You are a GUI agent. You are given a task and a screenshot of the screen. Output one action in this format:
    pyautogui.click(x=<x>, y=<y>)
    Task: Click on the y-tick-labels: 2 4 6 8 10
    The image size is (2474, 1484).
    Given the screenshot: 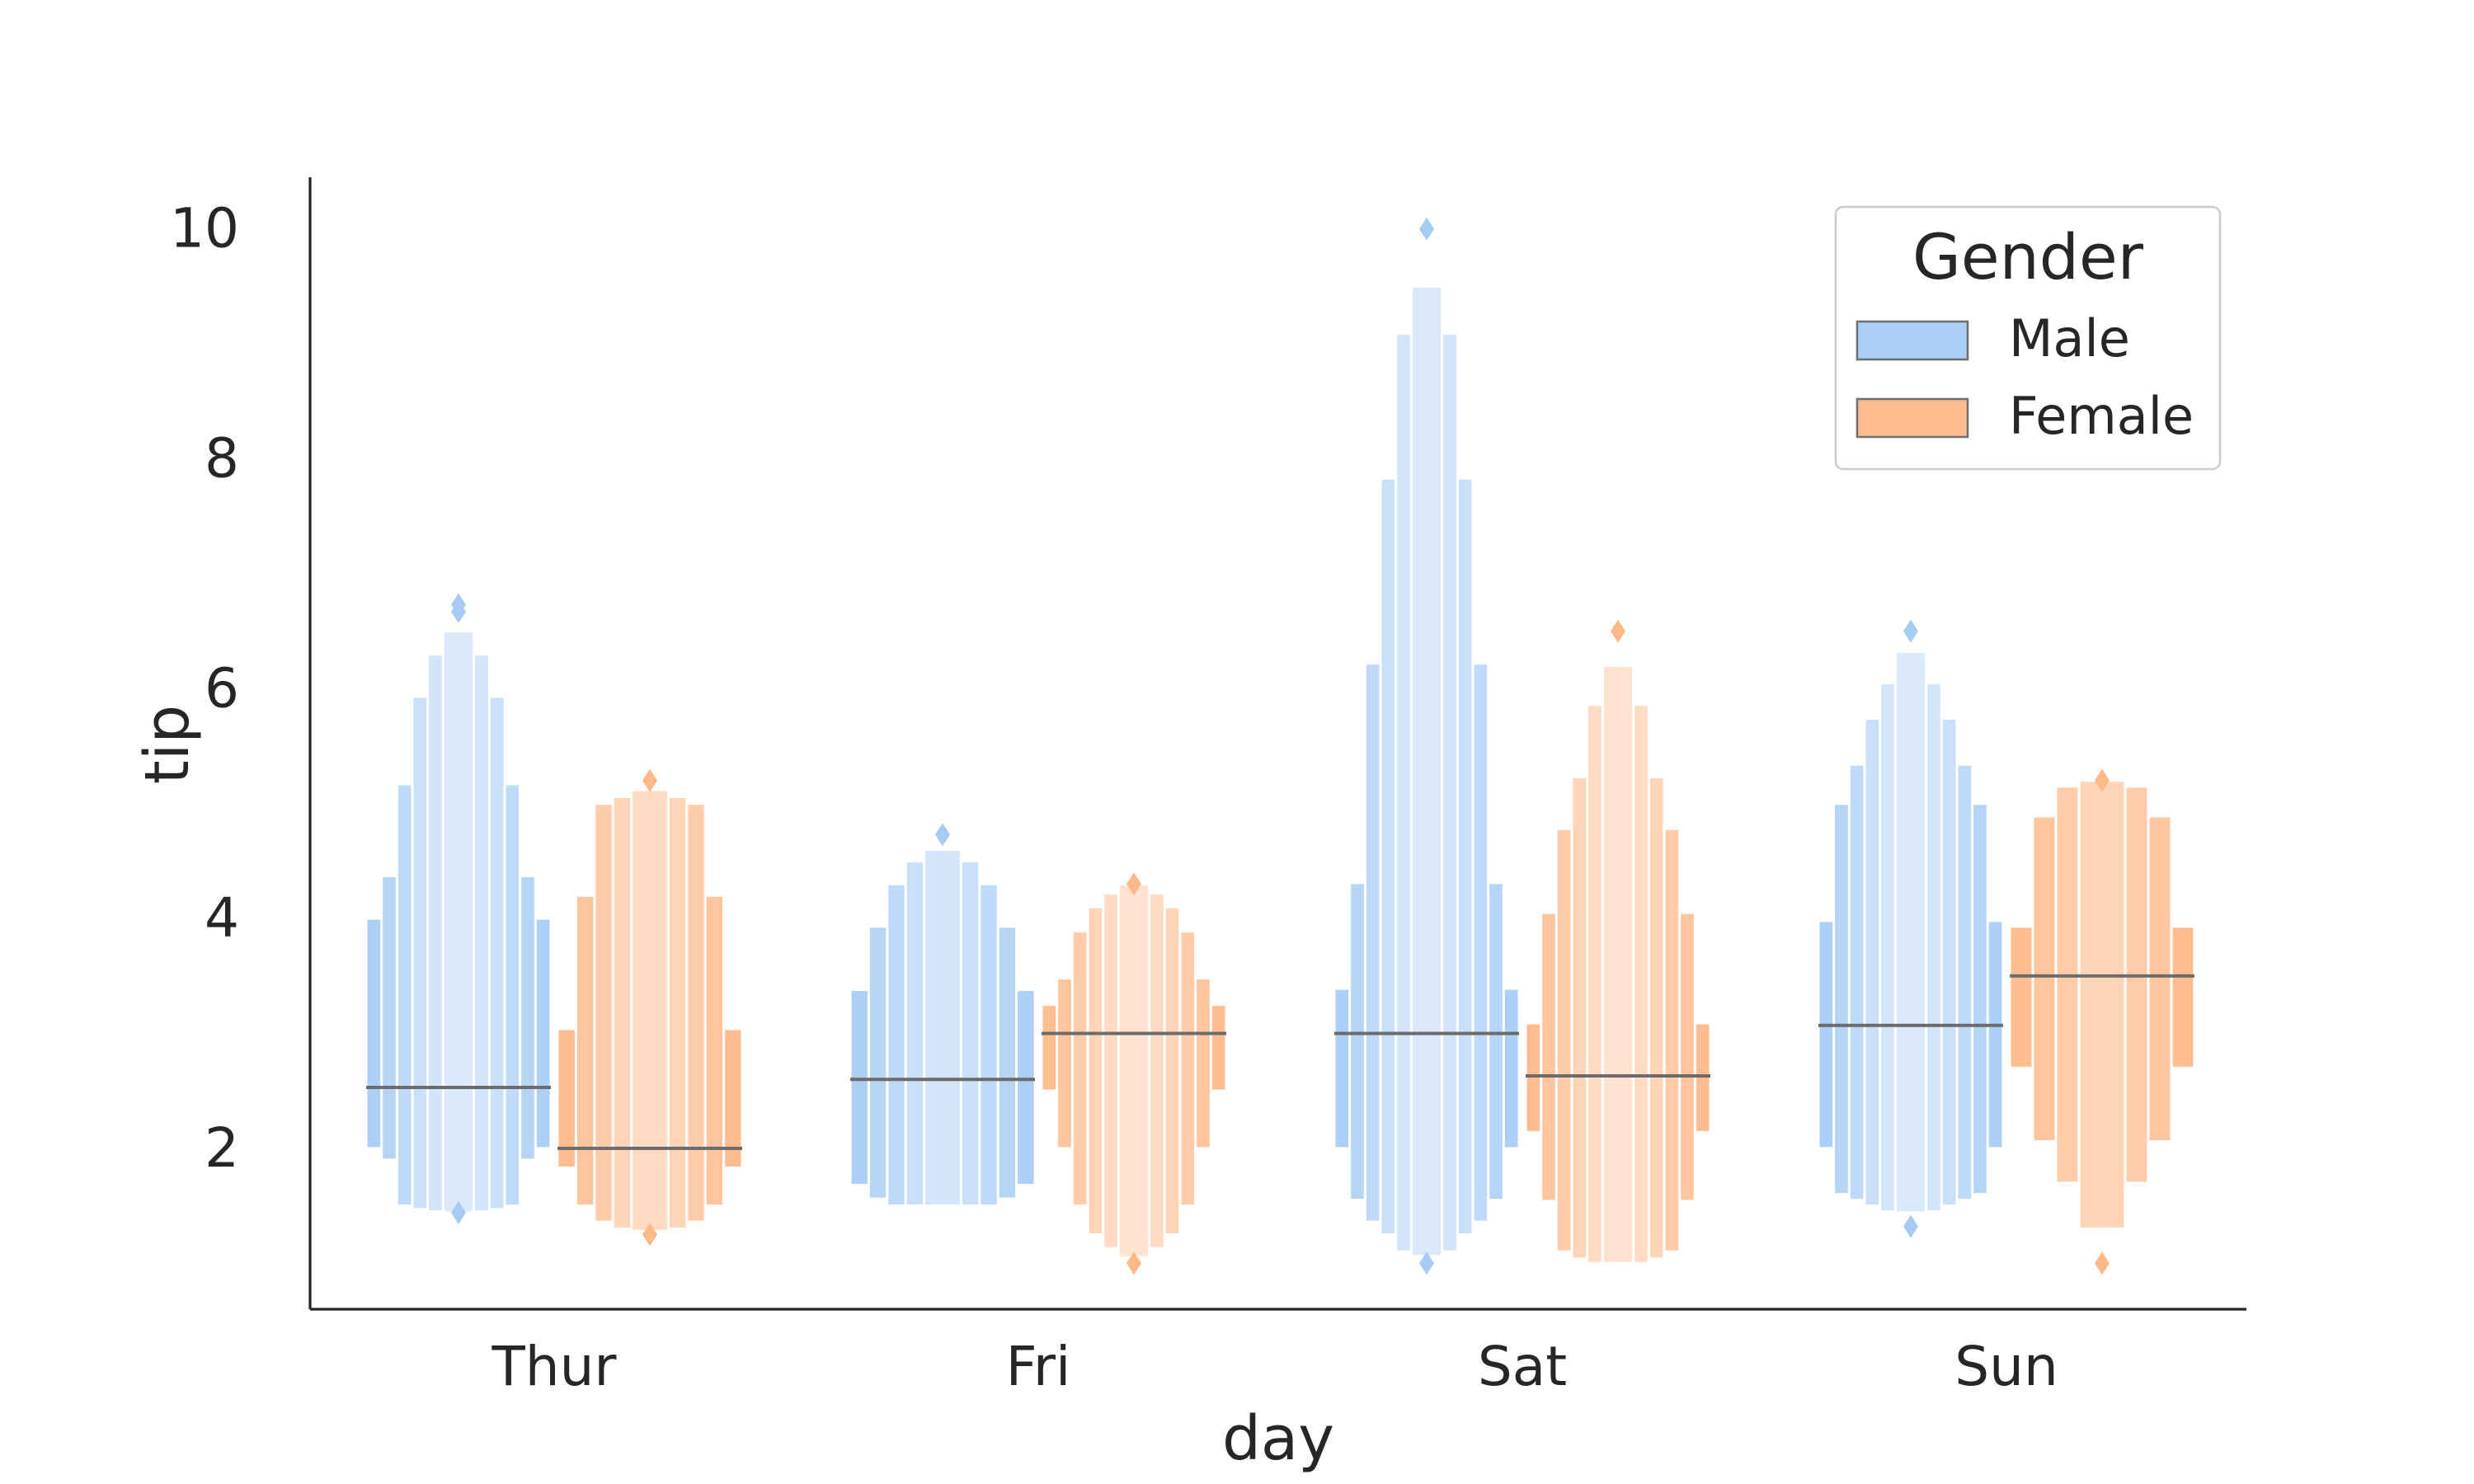 What is the action you would take?
    pyautogui.click(x=204, y=688)
    